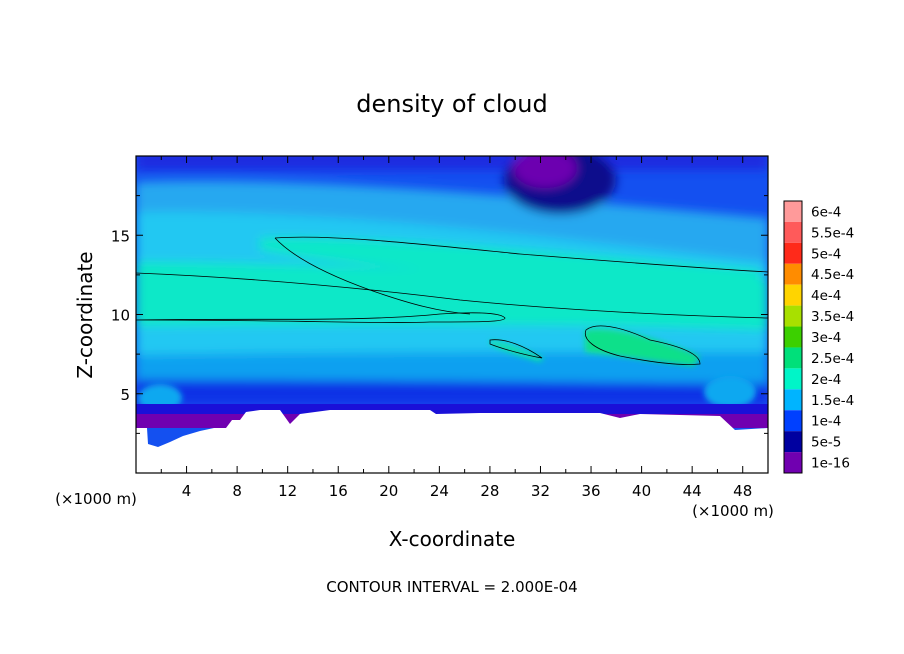 This screenshot has height=654, width=904. Describe the element at coordinates (692, 491) in the screenshot. I see `x-tick-label: 44` at that location.